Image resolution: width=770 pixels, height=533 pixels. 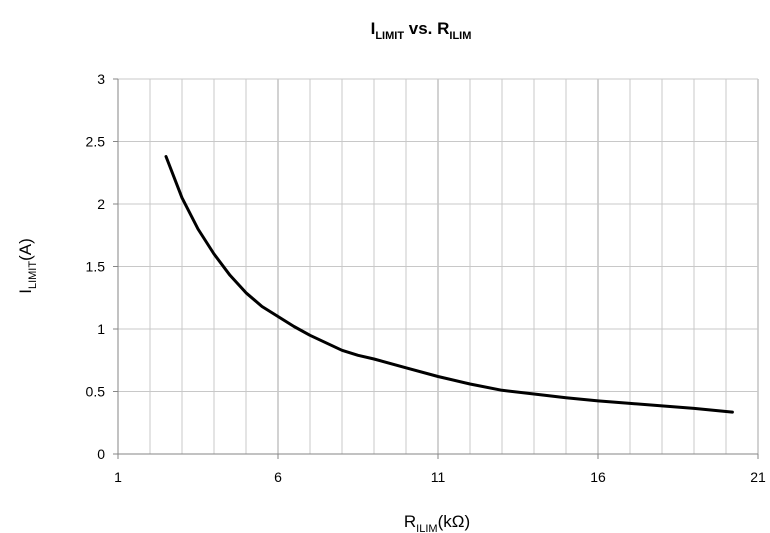 I want to click on xlabel-main: R, so click(x=410, y=521).